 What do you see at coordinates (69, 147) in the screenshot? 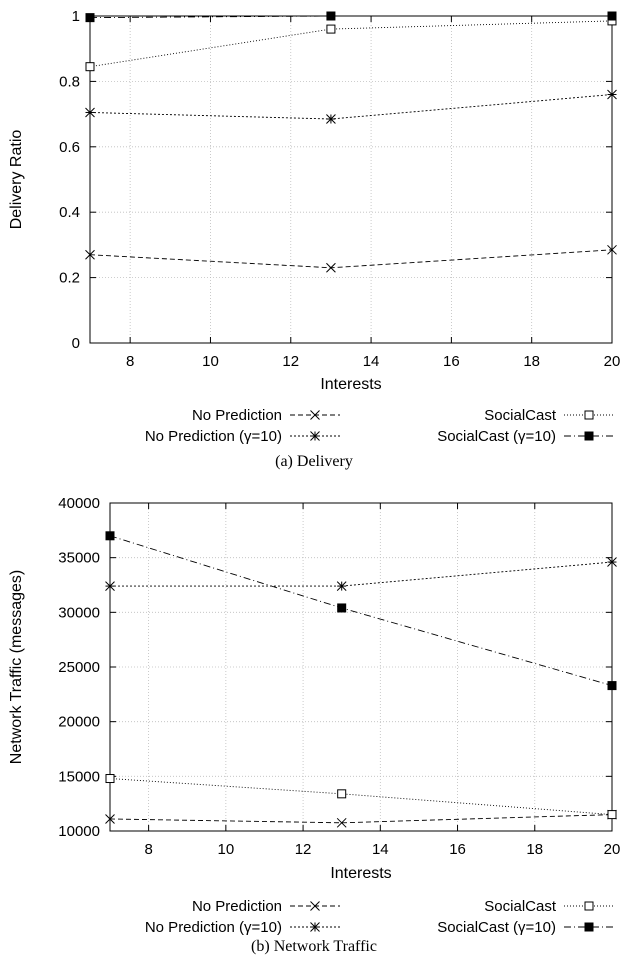
I see `y-tick-label: 0.6` at bounding box center [69, 147].